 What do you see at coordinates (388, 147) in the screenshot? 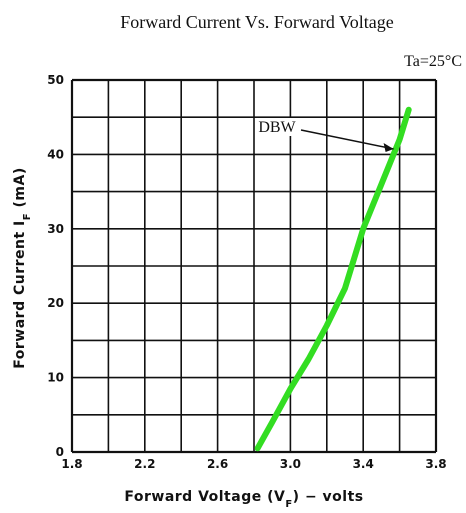
I see `annotation-arrowhead` at bounding box center [388, 147].